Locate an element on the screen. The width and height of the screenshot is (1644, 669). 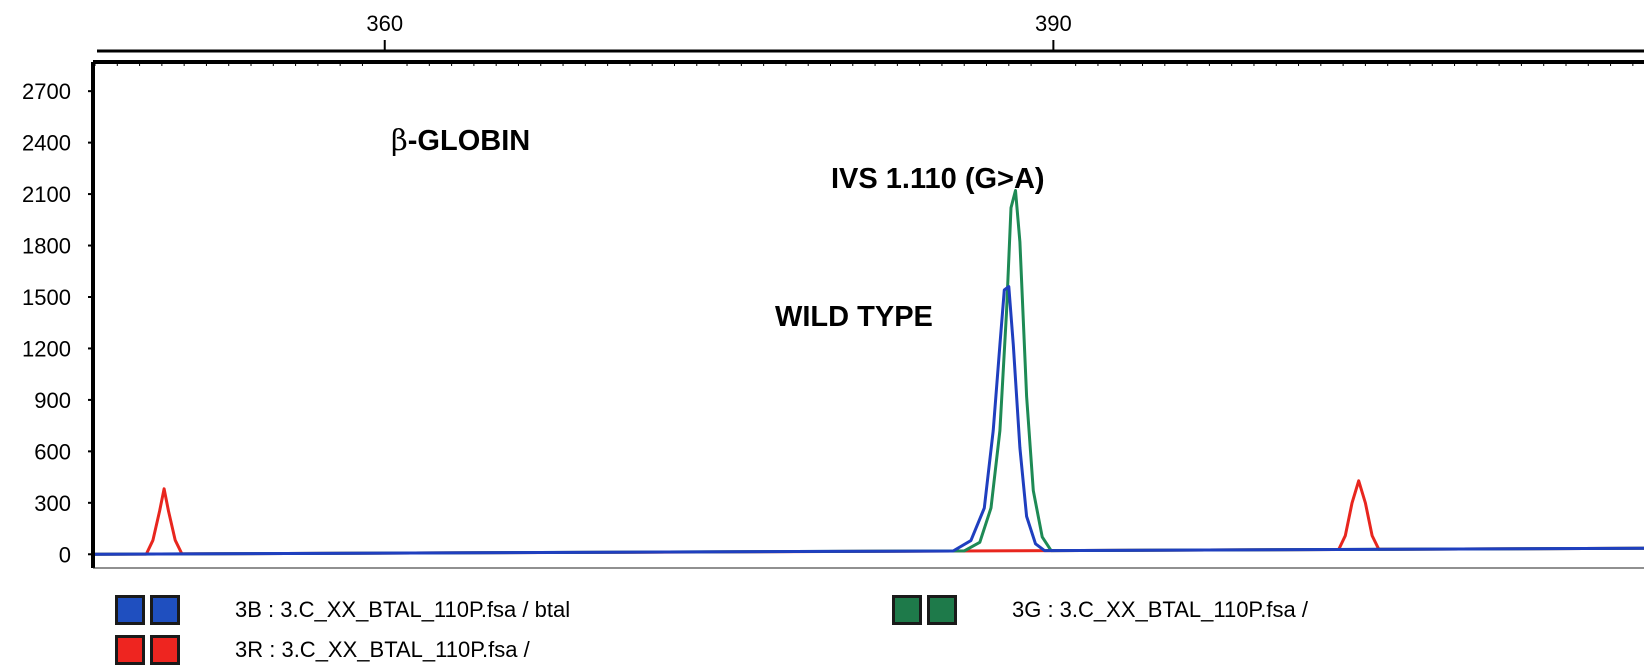
x-tick-label: 360 is located at coordinates (384, 23).